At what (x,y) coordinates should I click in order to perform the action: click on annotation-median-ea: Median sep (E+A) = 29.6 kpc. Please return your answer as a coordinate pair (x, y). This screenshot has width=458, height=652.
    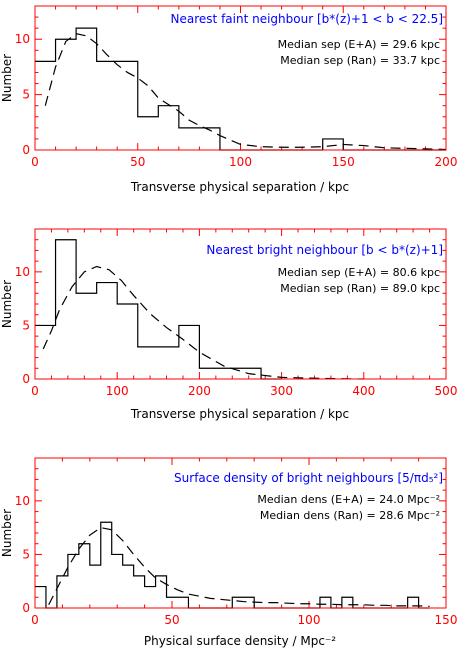
    Looking at the image, I should click on (359, 44).